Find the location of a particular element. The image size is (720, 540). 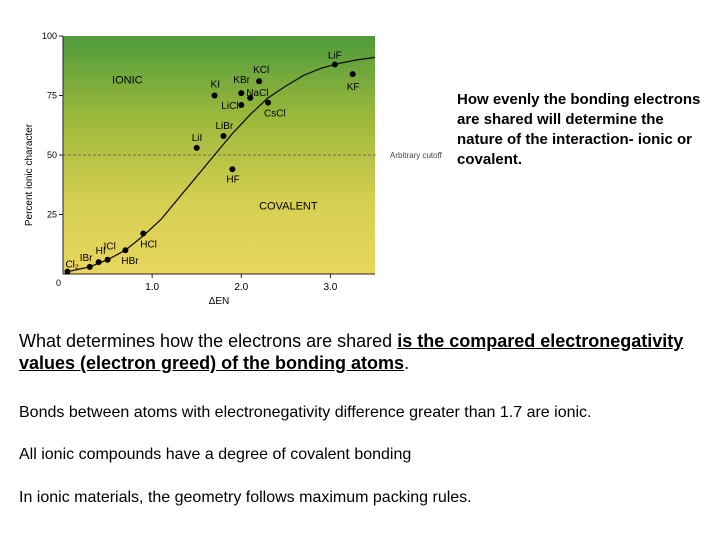

x-tick-label: 3.0 is located at coordinates (330, 287).